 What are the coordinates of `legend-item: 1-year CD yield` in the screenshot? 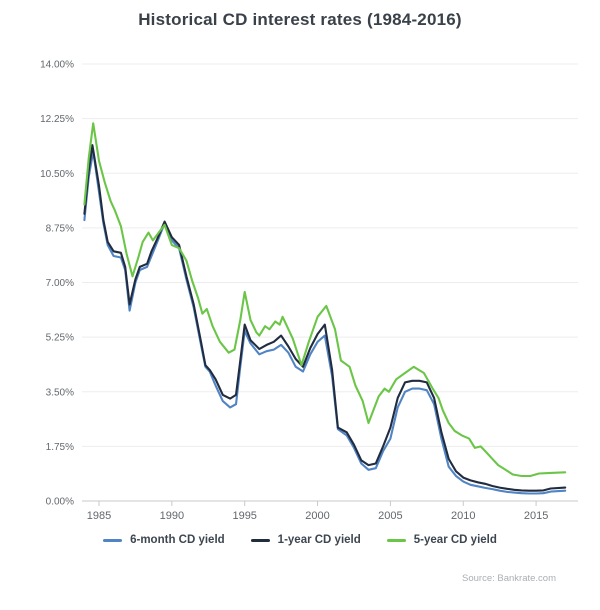 It's located at (305, 540).